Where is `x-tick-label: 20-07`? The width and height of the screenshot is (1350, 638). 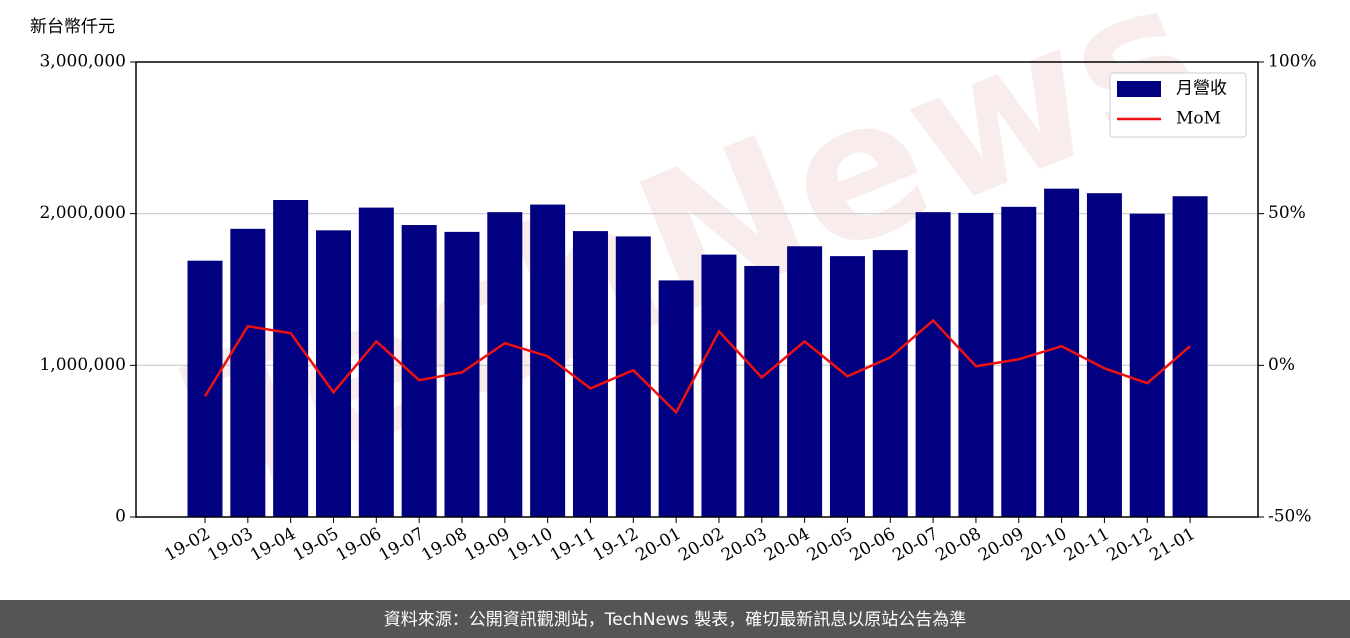
x-tick-label: 20-07 is located at coordinates (915, 545).